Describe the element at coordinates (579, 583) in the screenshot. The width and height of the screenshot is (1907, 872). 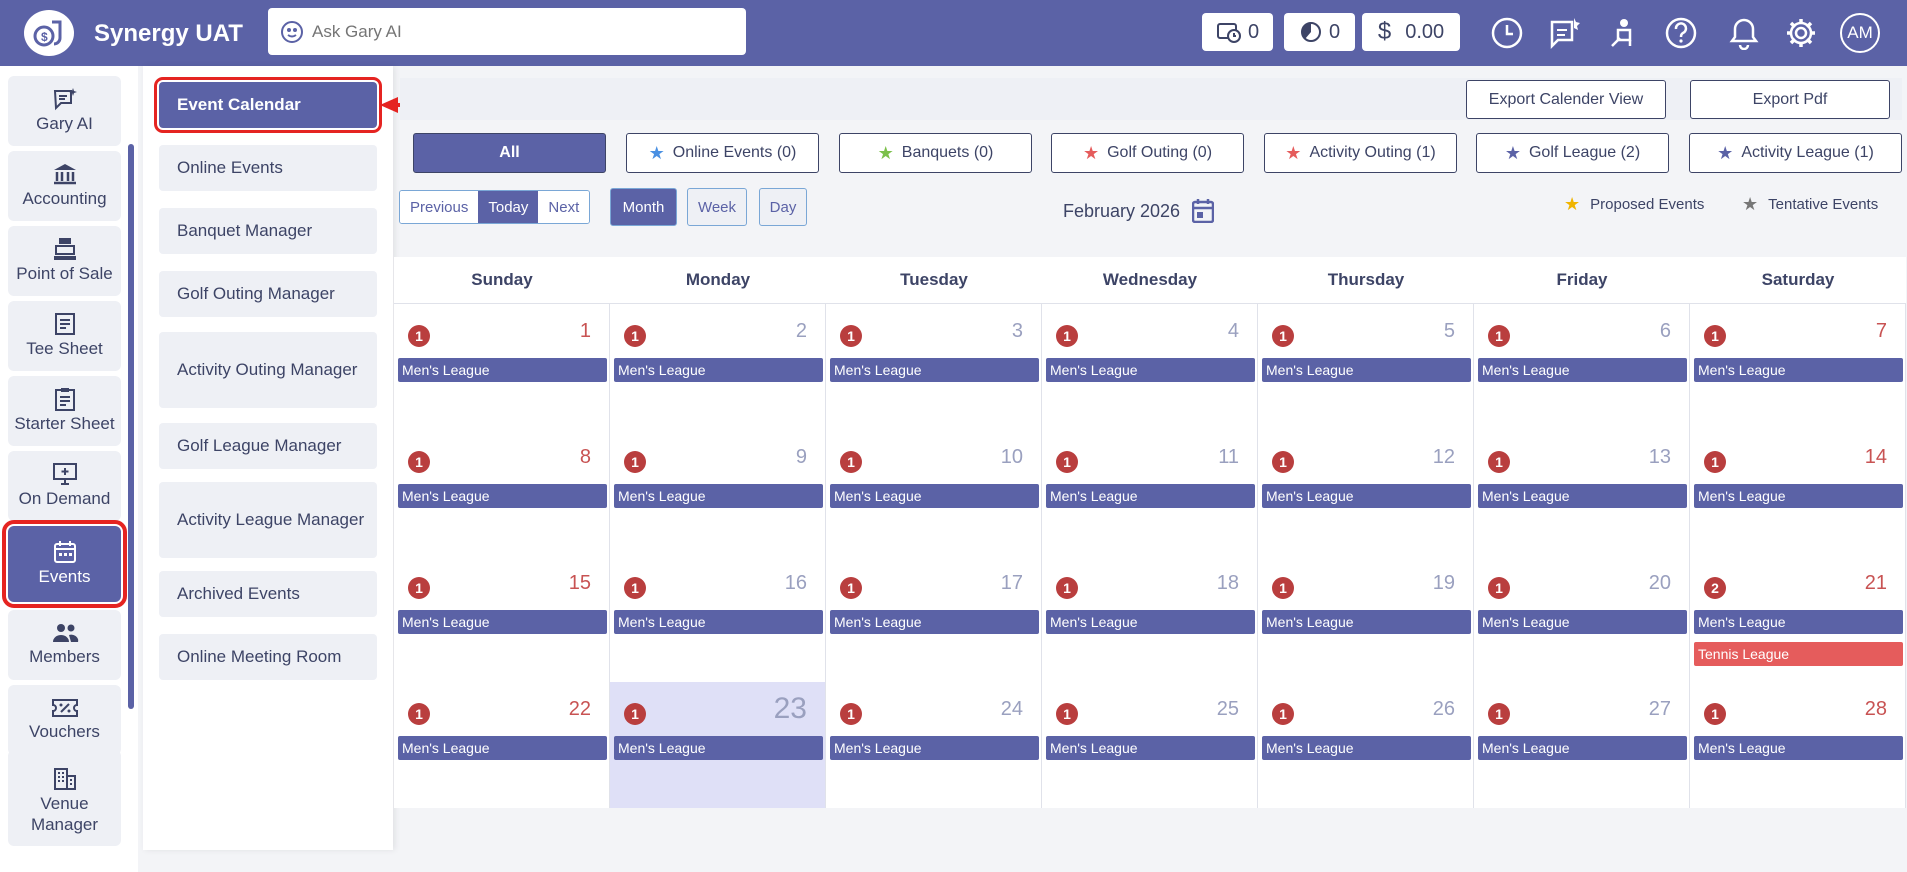
I see `day-number: 15` at that location.